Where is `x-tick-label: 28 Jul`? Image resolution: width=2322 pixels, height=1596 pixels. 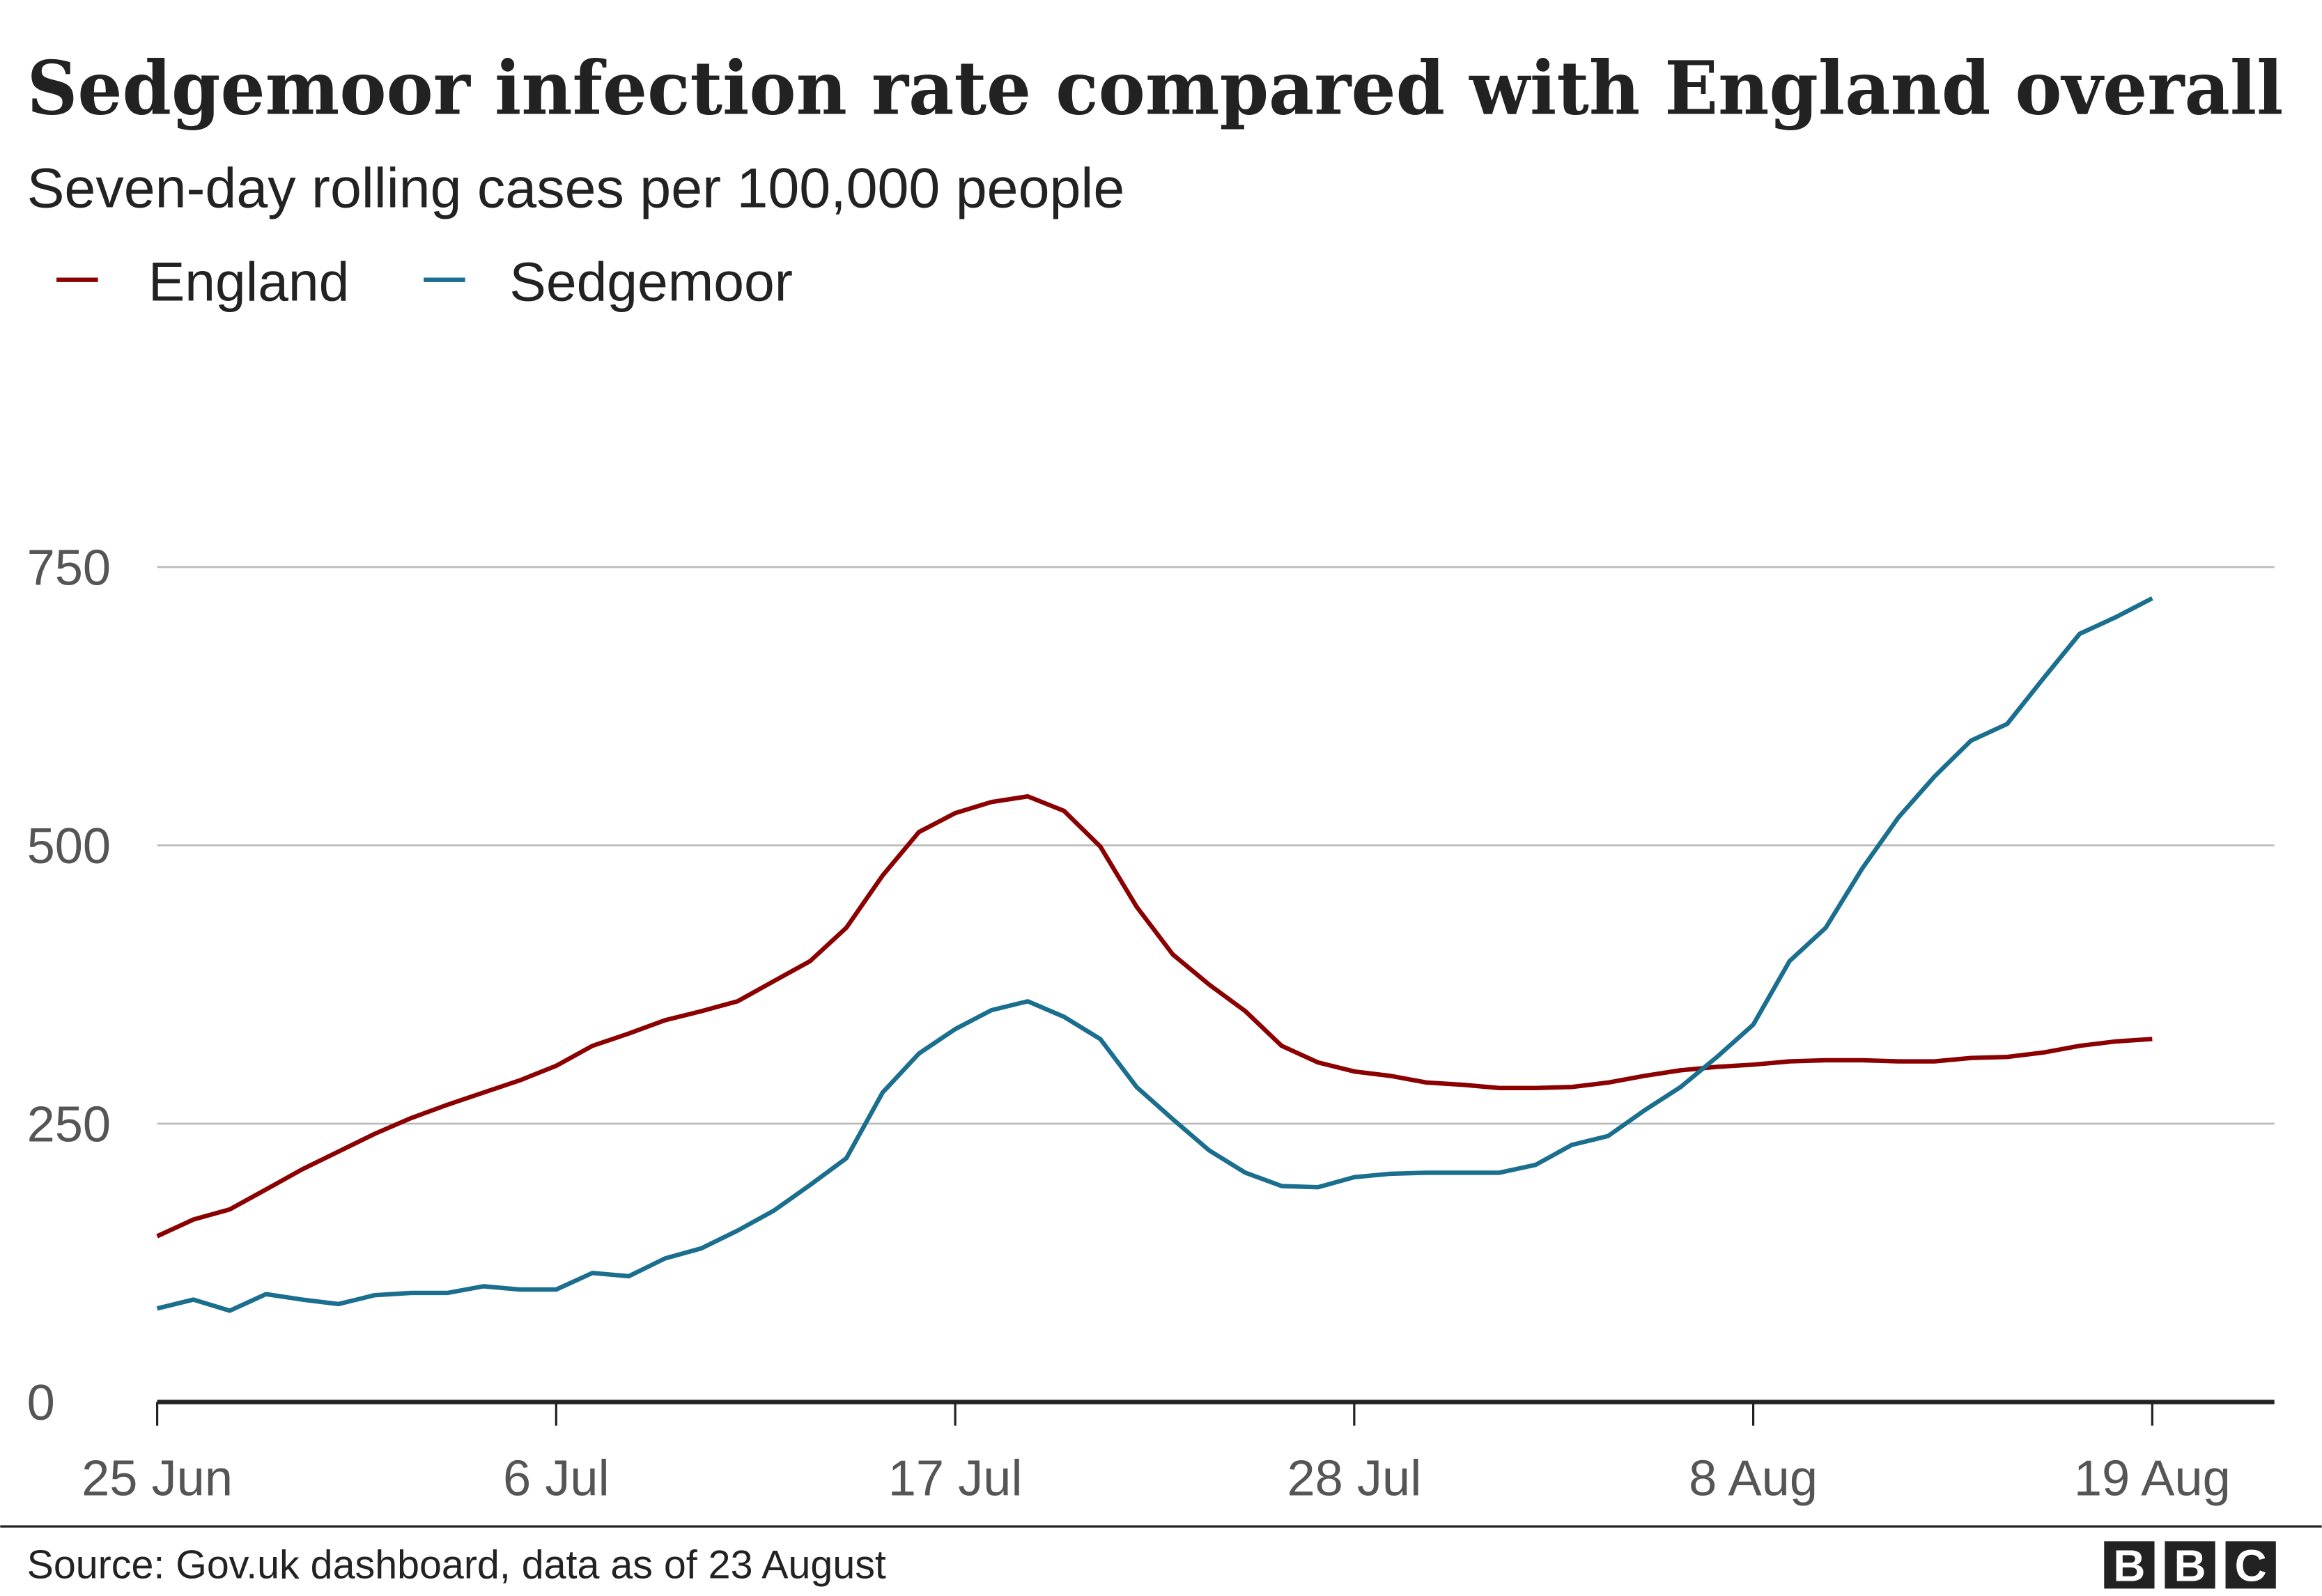
x-tick-label: 28 Jul is located at coordinates (1354, 1478).